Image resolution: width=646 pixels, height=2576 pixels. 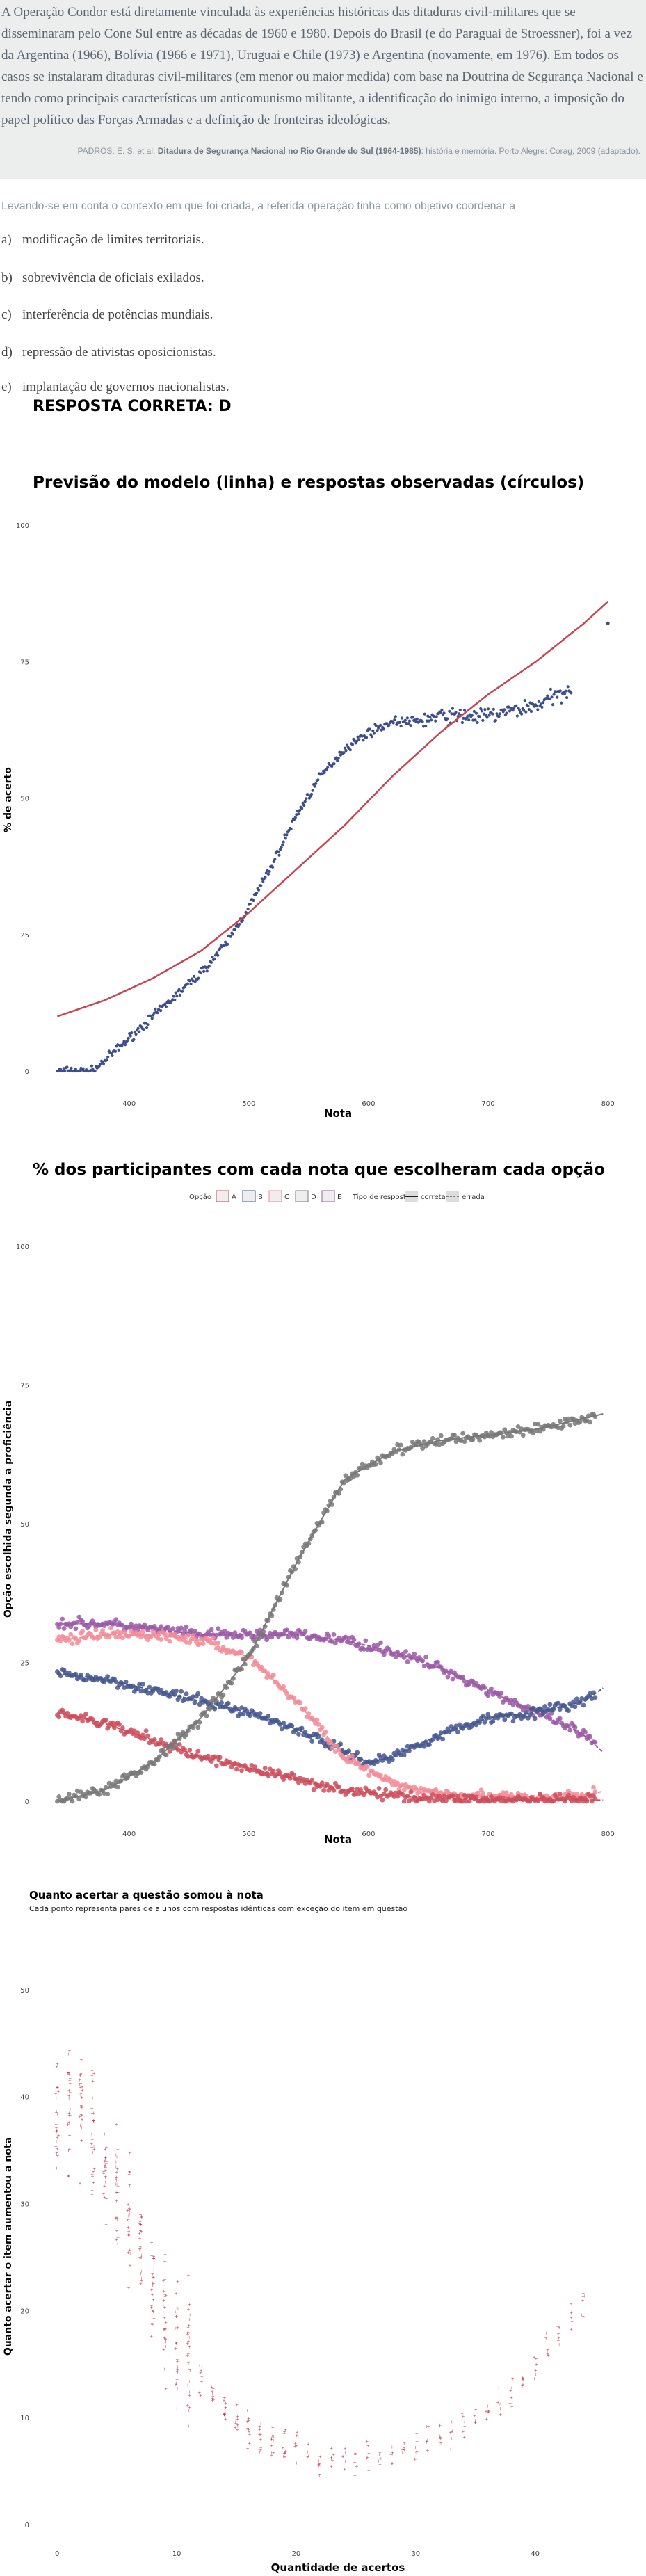 I want to click on chart2-series-b, so click(x=326, y=1717).